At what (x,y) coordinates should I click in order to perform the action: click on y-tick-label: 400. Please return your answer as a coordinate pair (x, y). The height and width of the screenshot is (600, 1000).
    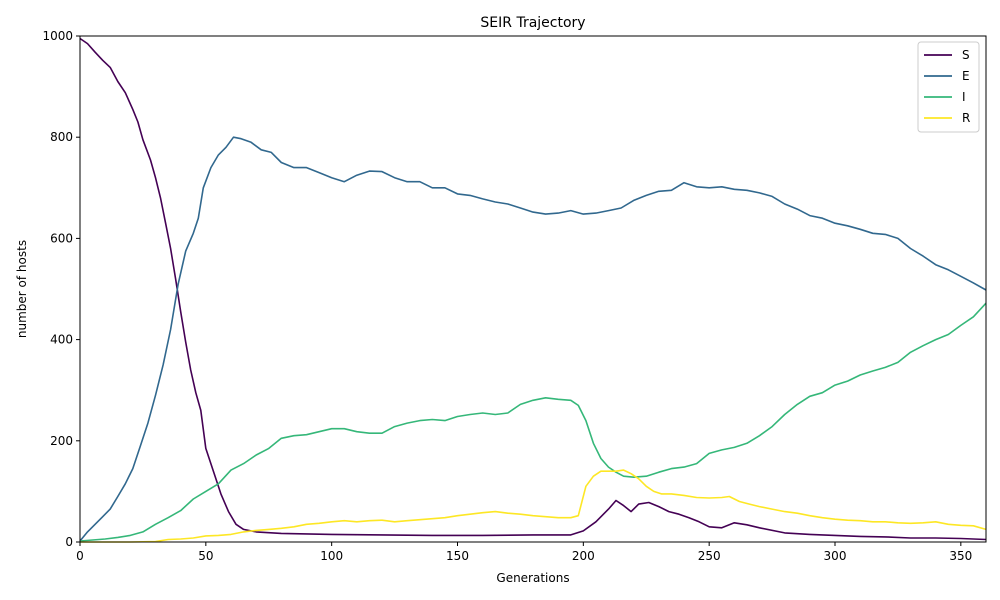
    Looking at the image, I should click on (61, 340).